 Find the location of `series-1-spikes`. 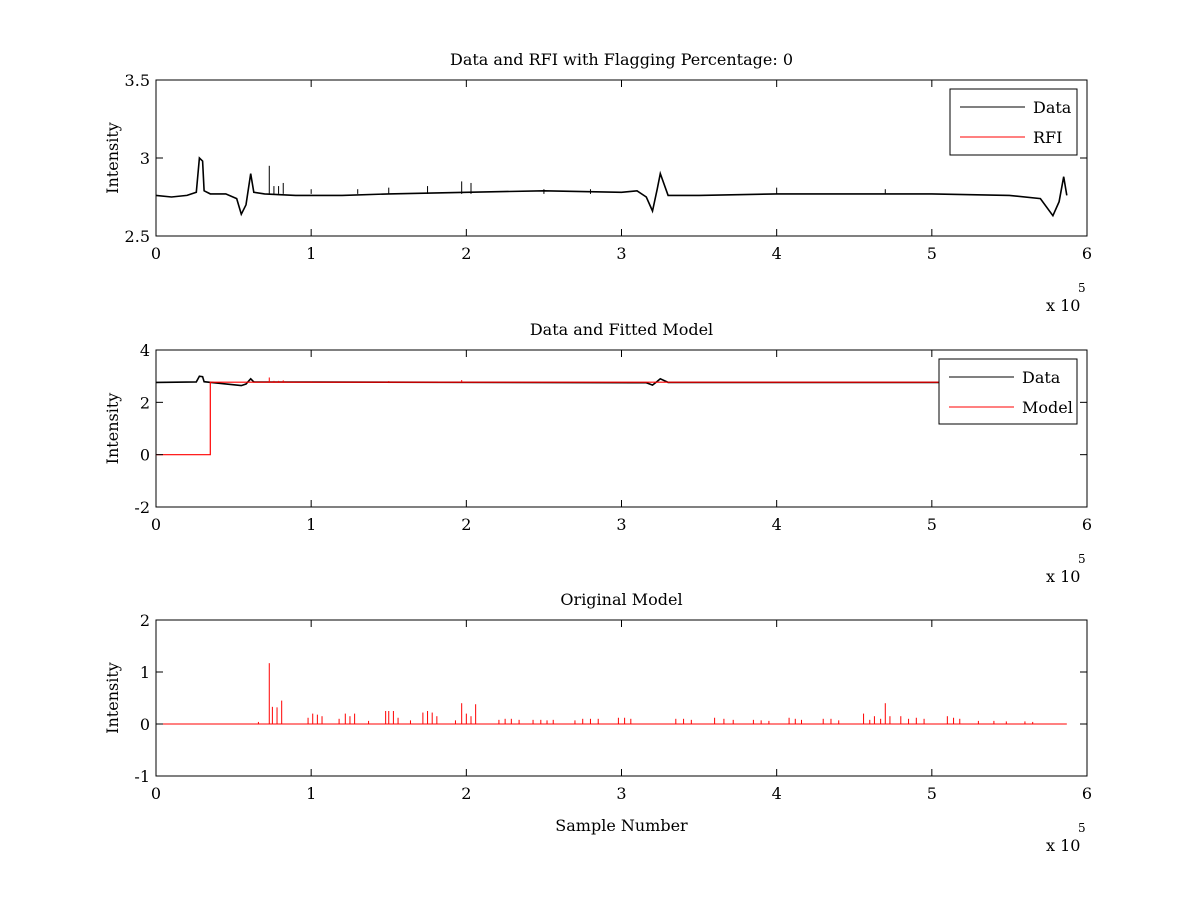

series-1-spikes is located at coordinates (611, 694).